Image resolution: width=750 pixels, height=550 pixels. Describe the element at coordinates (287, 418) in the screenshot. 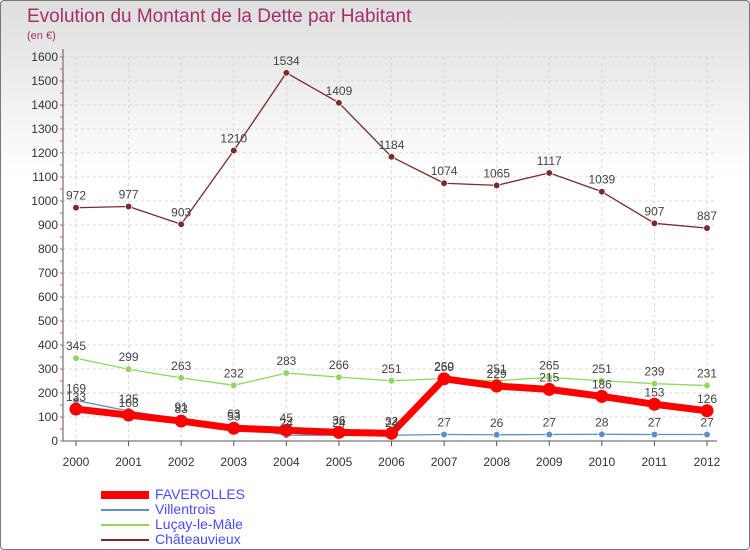

I see `data-label-faverolles: 45` at that location.